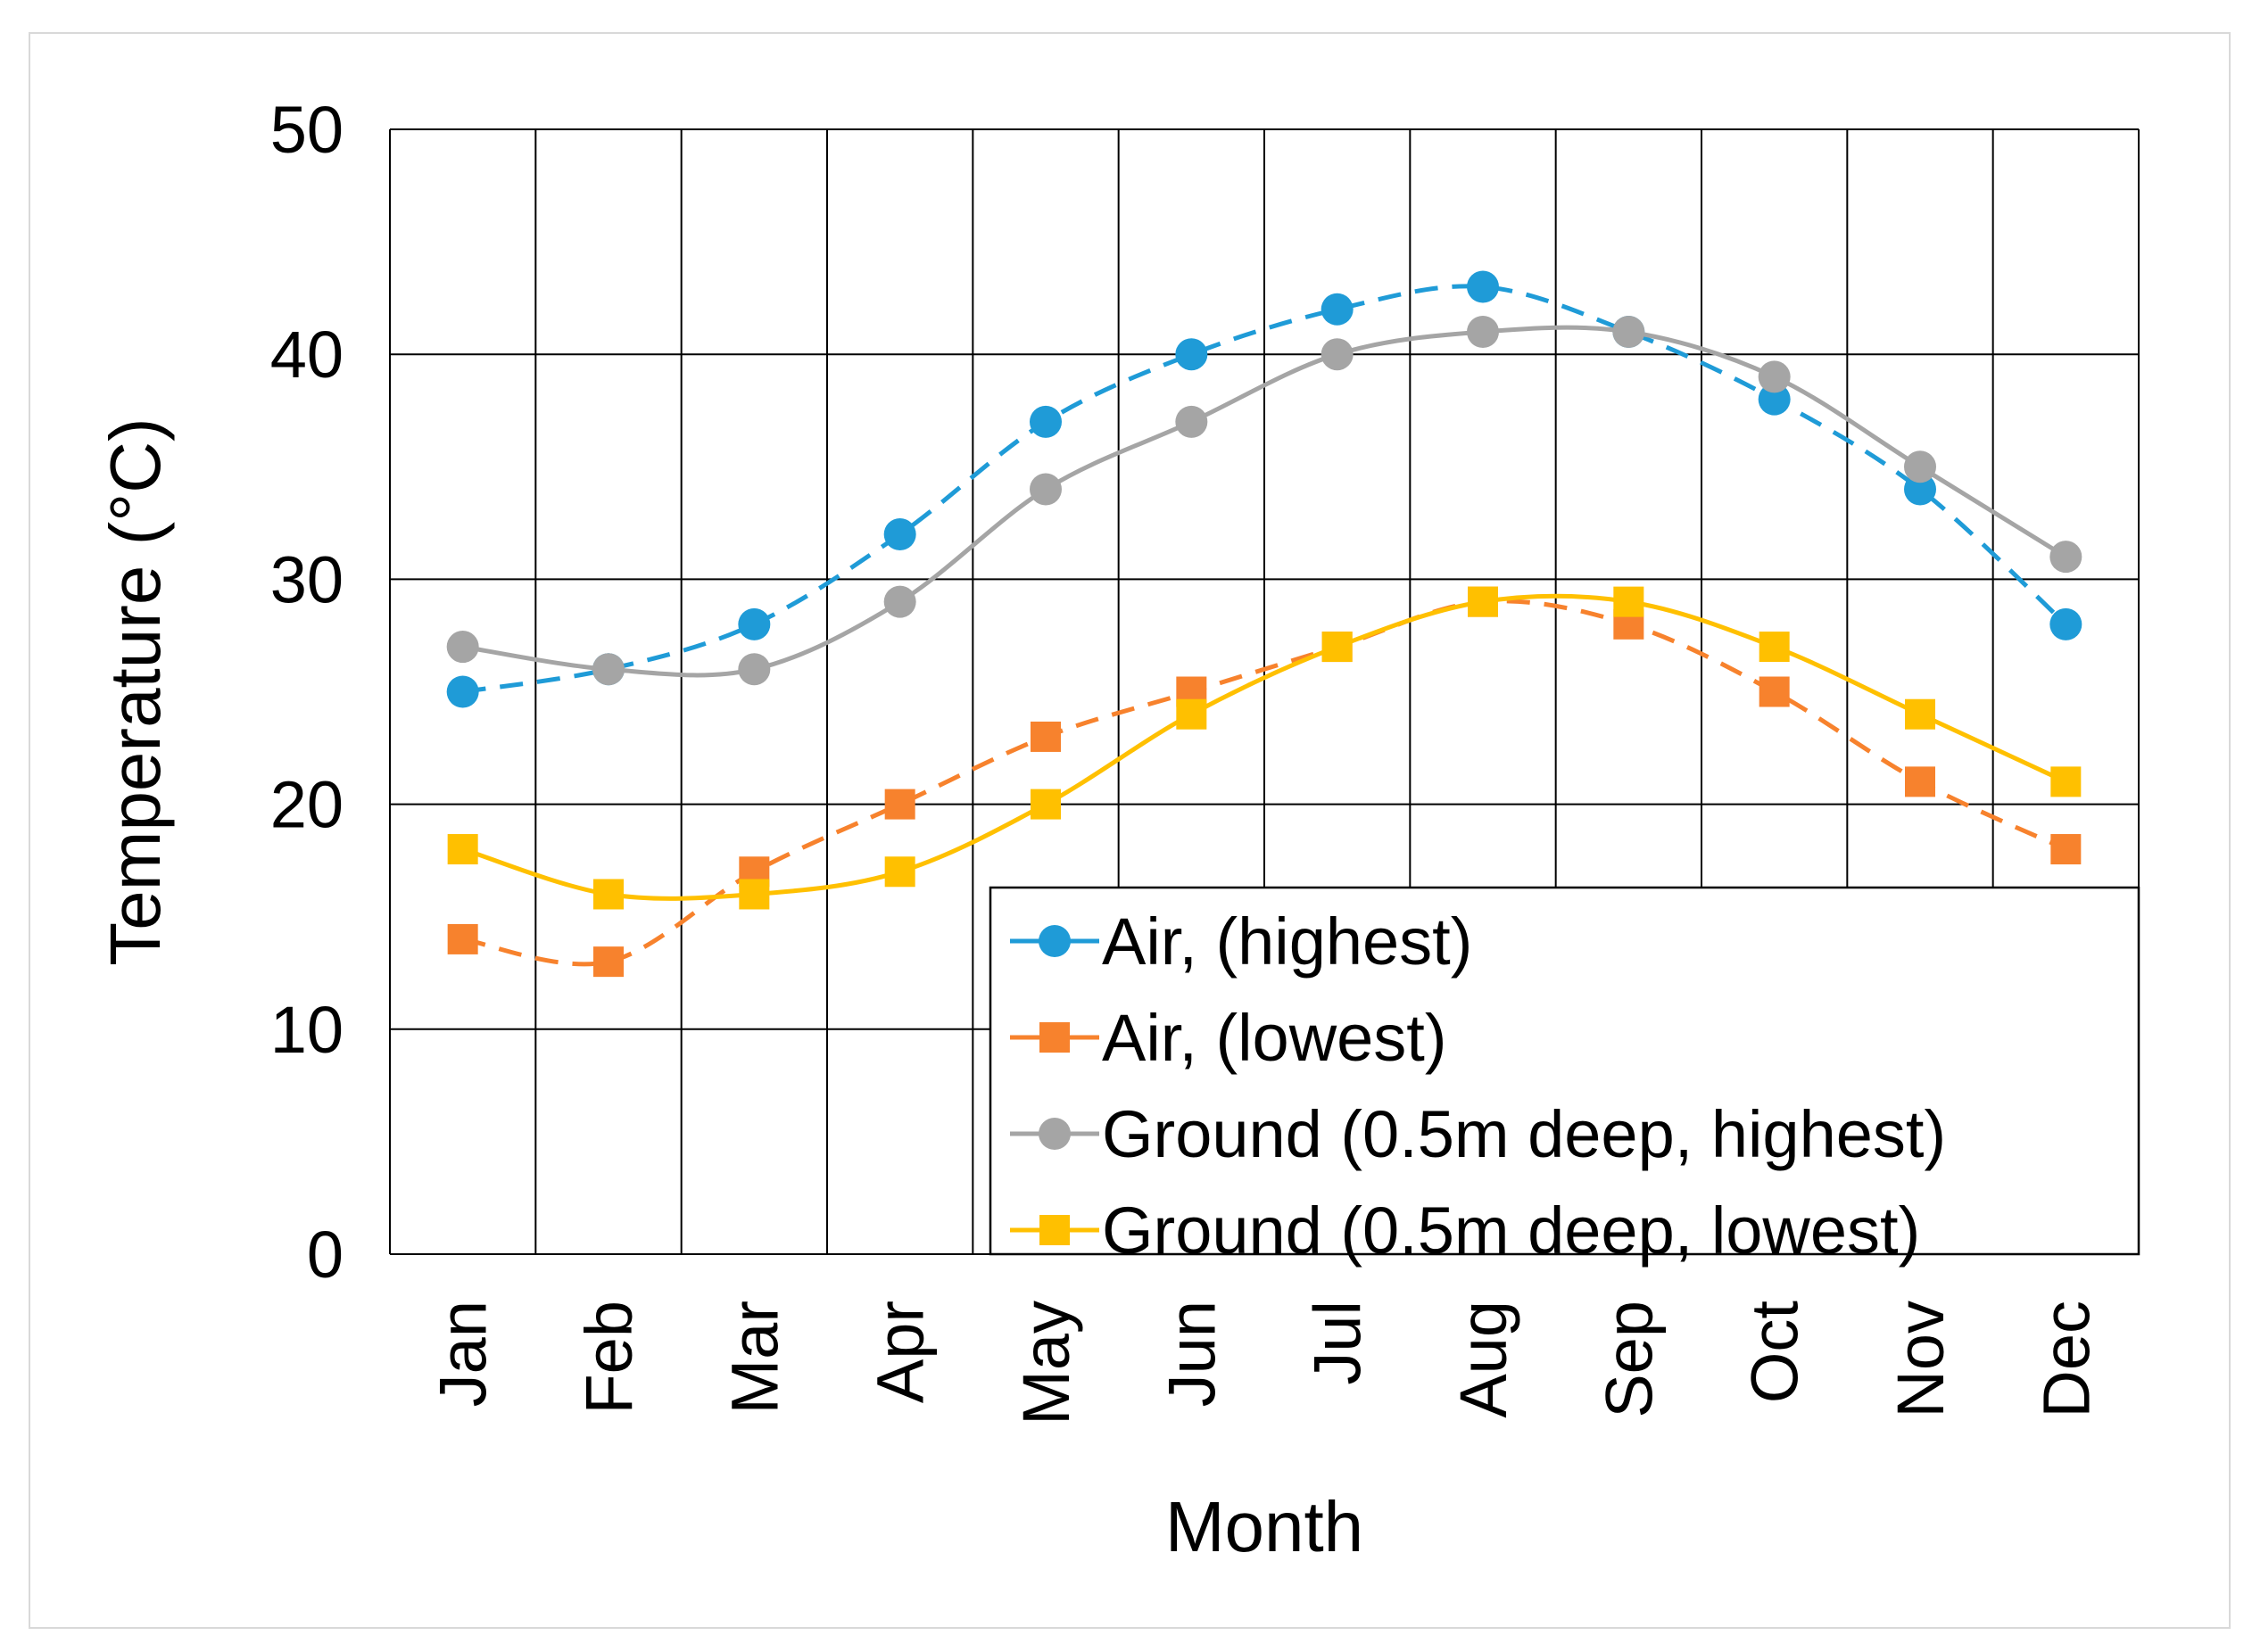 Image resolution: width=2252 pixels, height=1652 pixels. What do you see at coordinates (1191, 354) in the screenshot?
I see `point-air-highest-jun` at bounding box center [1191, 354].